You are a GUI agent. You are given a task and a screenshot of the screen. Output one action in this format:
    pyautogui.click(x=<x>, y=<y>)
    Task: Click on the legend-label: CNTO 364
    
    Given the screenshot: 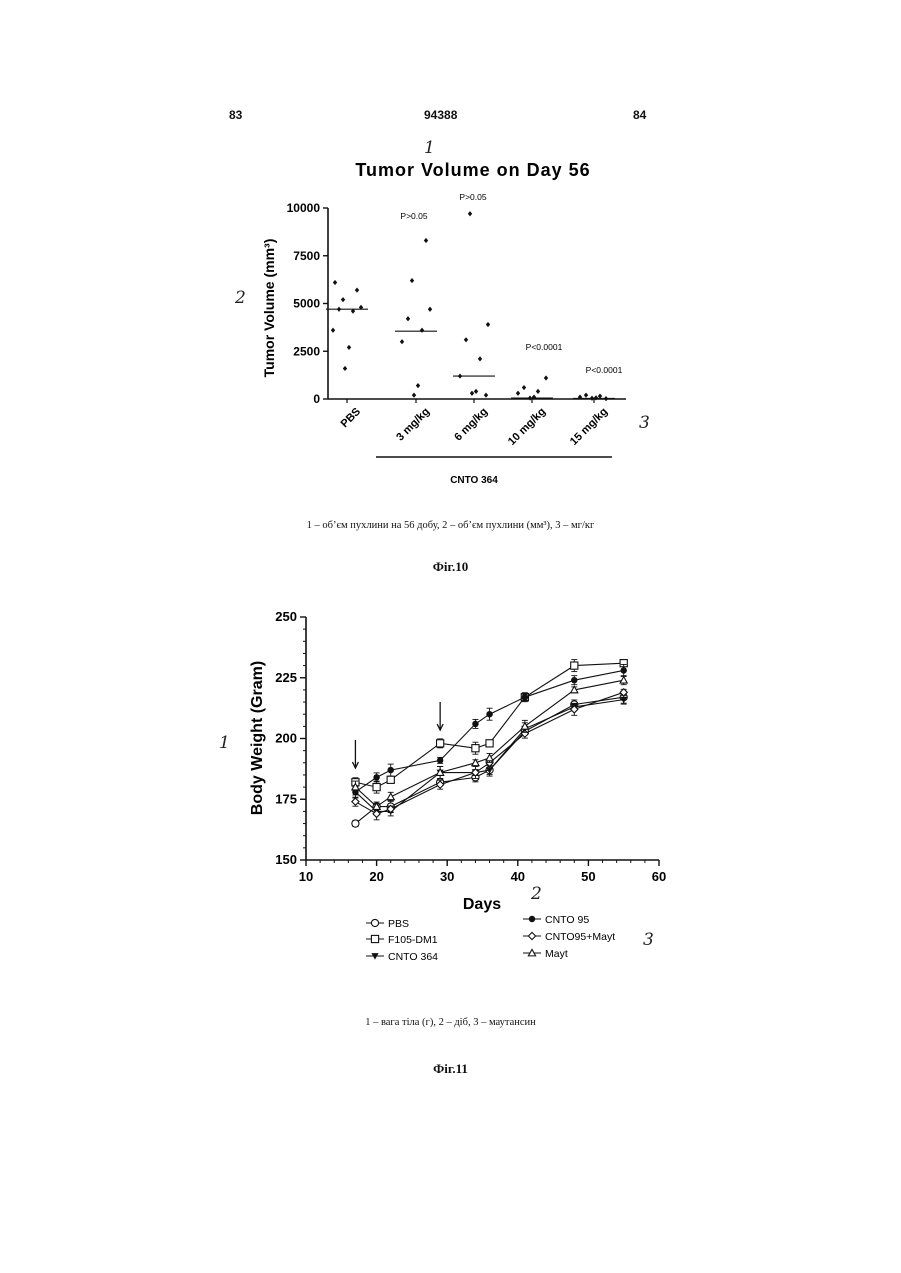 What is the action you would take?
    pyautogui.click(x=413, y=957)
    